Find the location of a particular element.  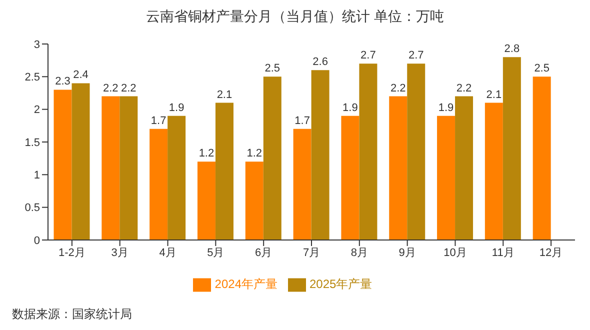

x-tick-label: 6月 is located at coordinates (263, 252).